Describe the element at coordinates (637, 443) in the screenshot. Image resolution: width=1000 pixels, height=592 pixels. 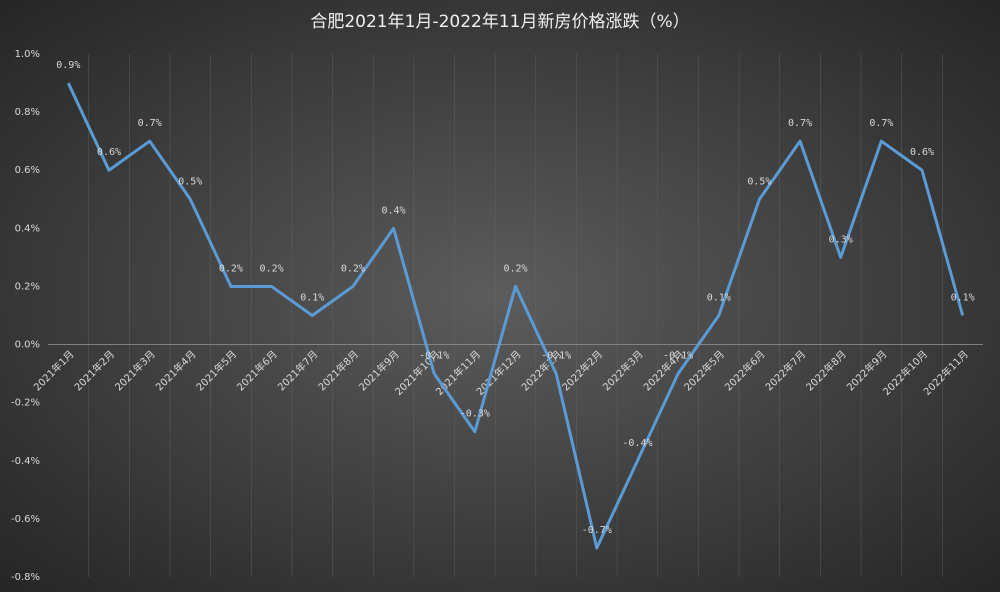
I see `data-label: -0.4%` at that location.